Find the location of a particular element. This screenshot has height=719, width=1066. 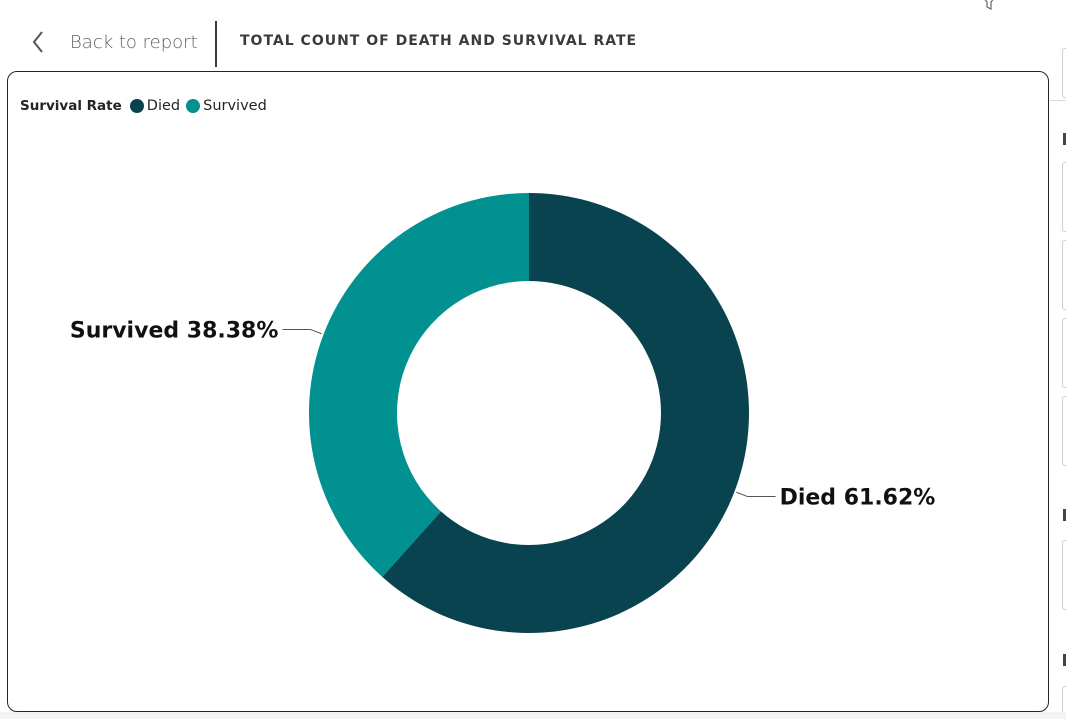

visual-title: TOTAL COUNT OF DEATH AND SURVIVAL RATE is located at coordinates (439, 41).